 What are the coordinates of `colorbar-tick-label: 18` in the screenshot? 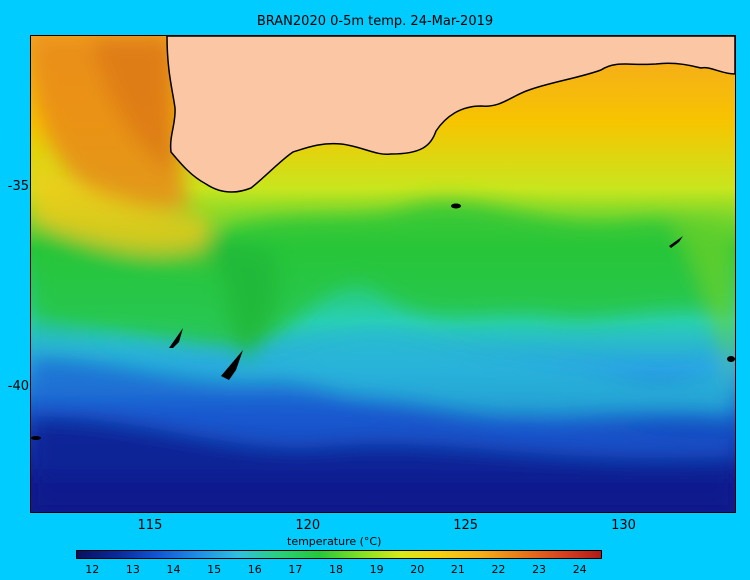 It's located at (335, 569).